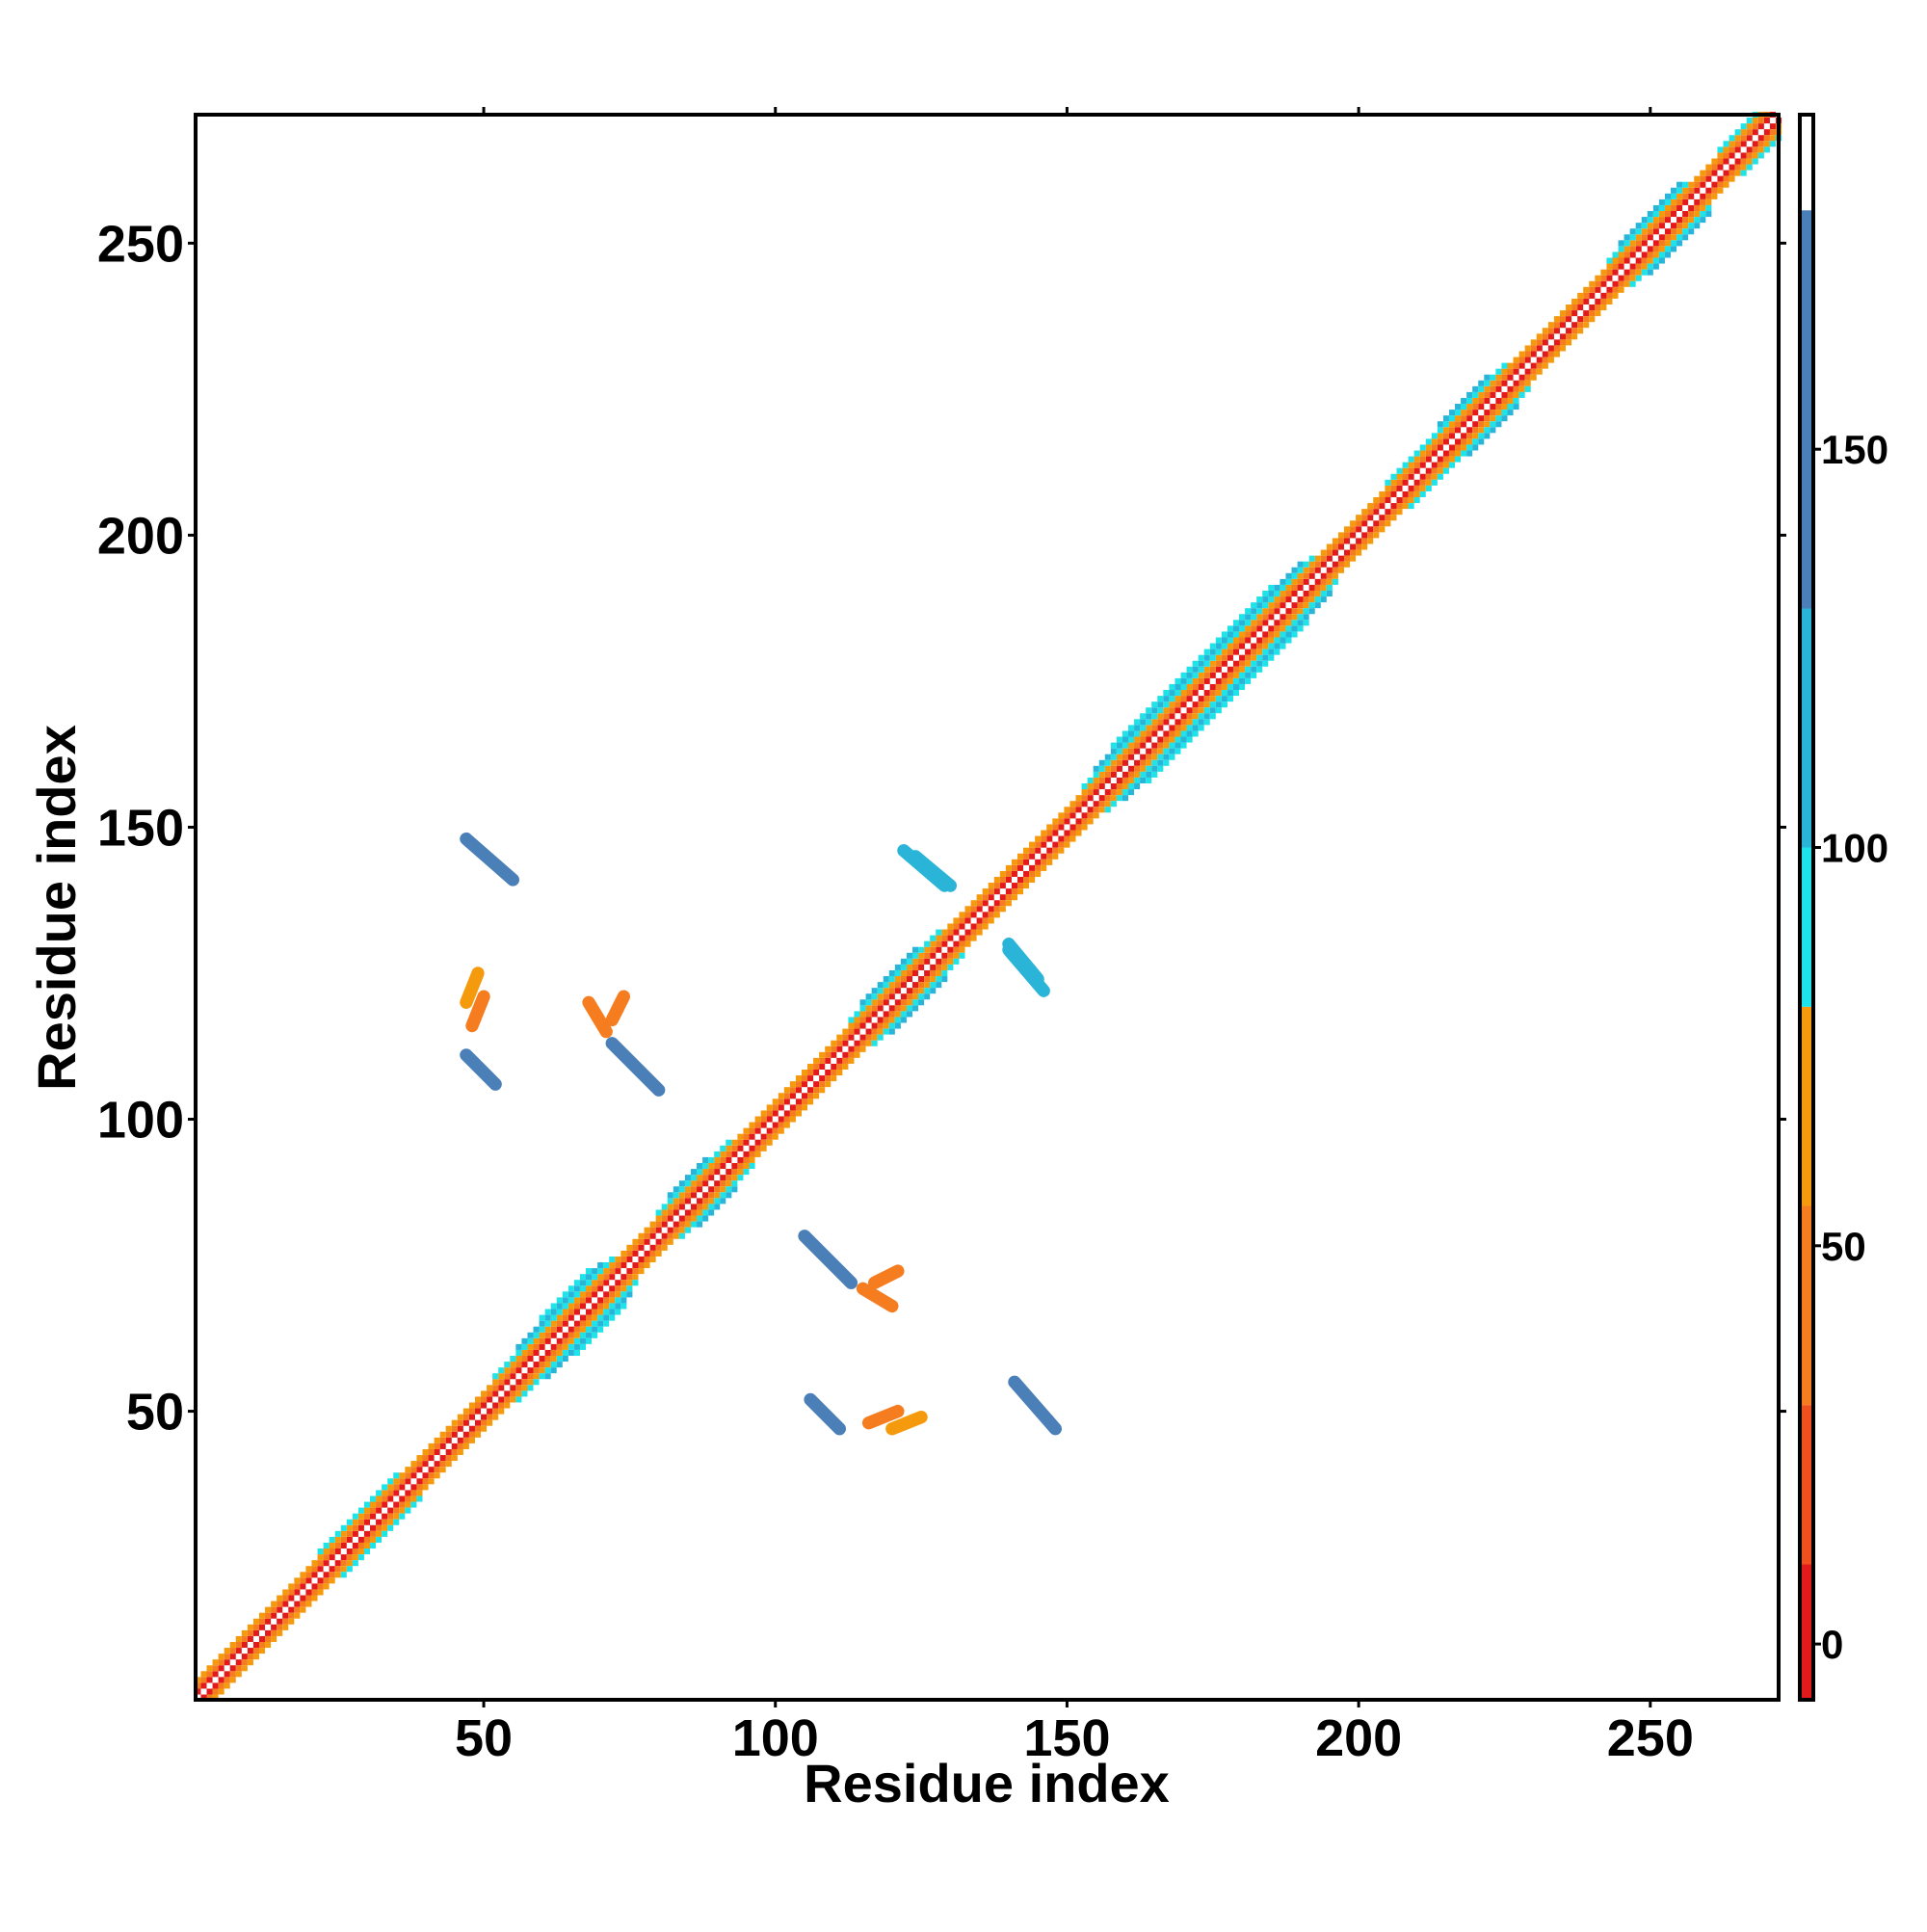 Image resolution: width=1927 pixels, height=1932 pixels. I want to click on y-tick-label: 150, so click(140, 828).